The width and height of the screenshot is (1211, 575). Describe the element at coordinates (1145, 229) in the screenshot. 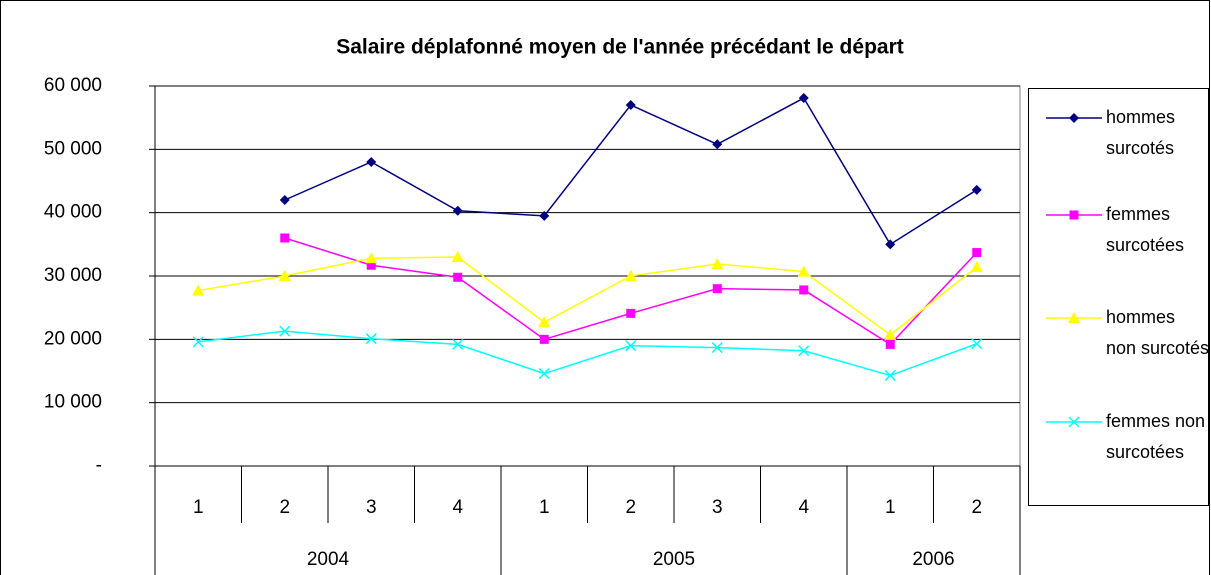

I see `legend-label: femmes surcotées` at that location.